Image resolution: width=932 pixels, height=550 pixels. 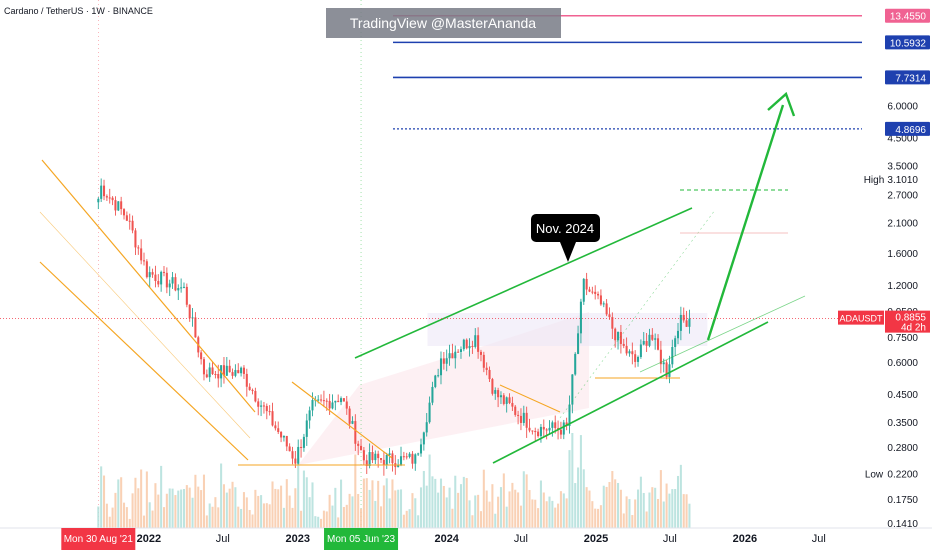 I want to click on time-highlight-tag, so click(x=361, y=539).